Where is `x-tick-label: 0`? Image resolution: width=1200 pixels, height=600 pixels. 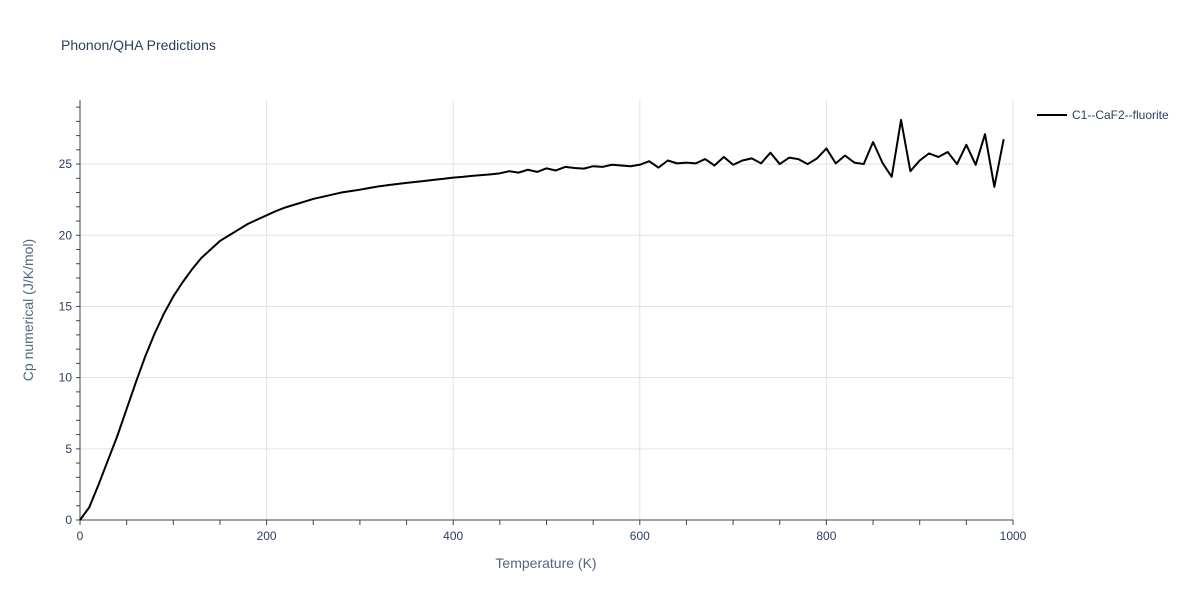
x-tick-label: 0 is located at coordinates (80, 536).